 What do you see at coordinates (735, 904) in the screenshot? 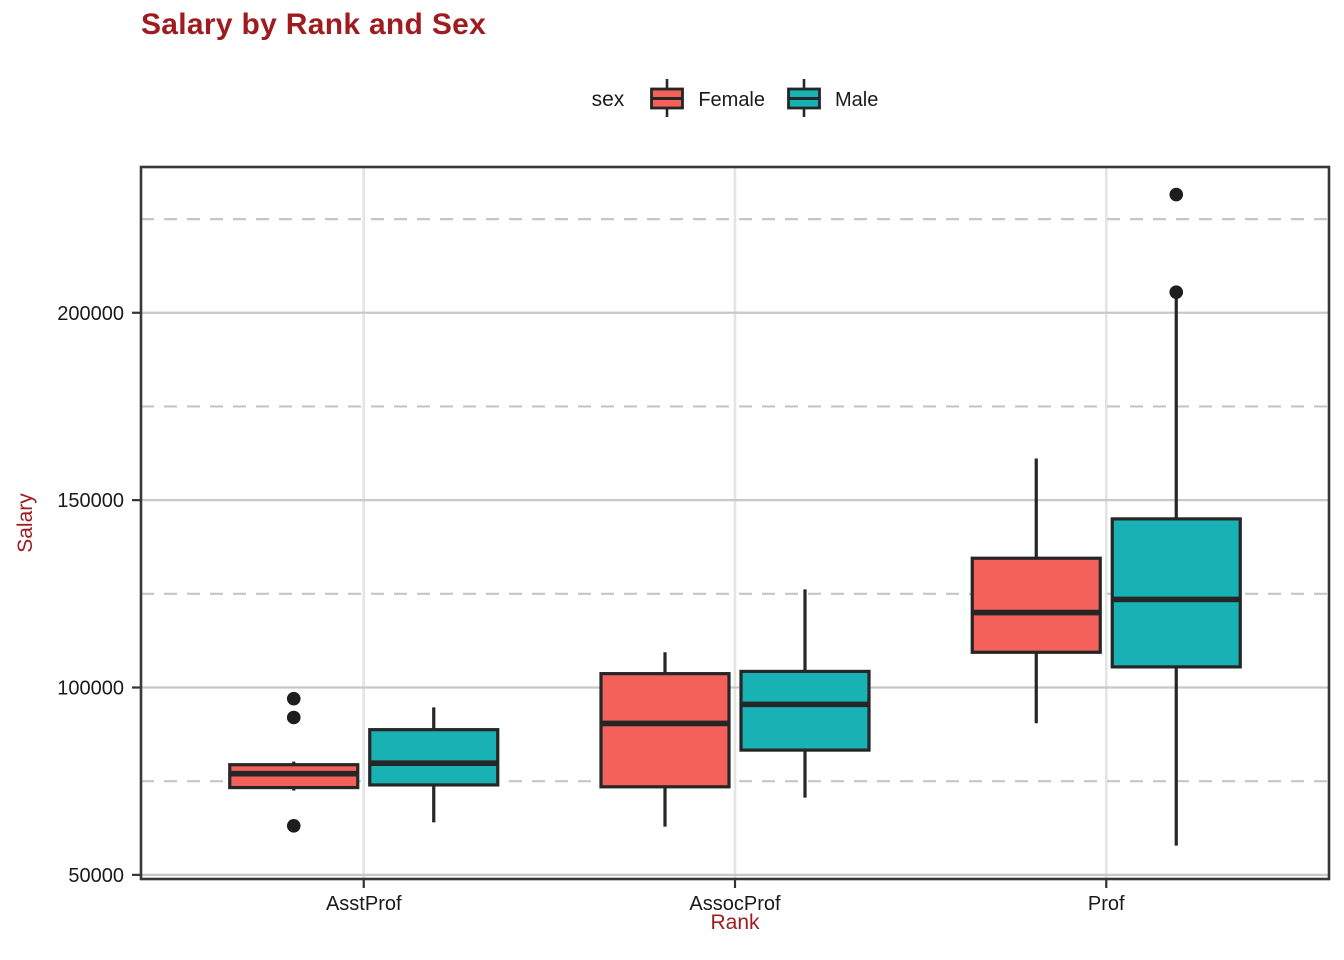
I see `x-tick-label-assocprof: AssocProf` at bounding box center [735, 904].